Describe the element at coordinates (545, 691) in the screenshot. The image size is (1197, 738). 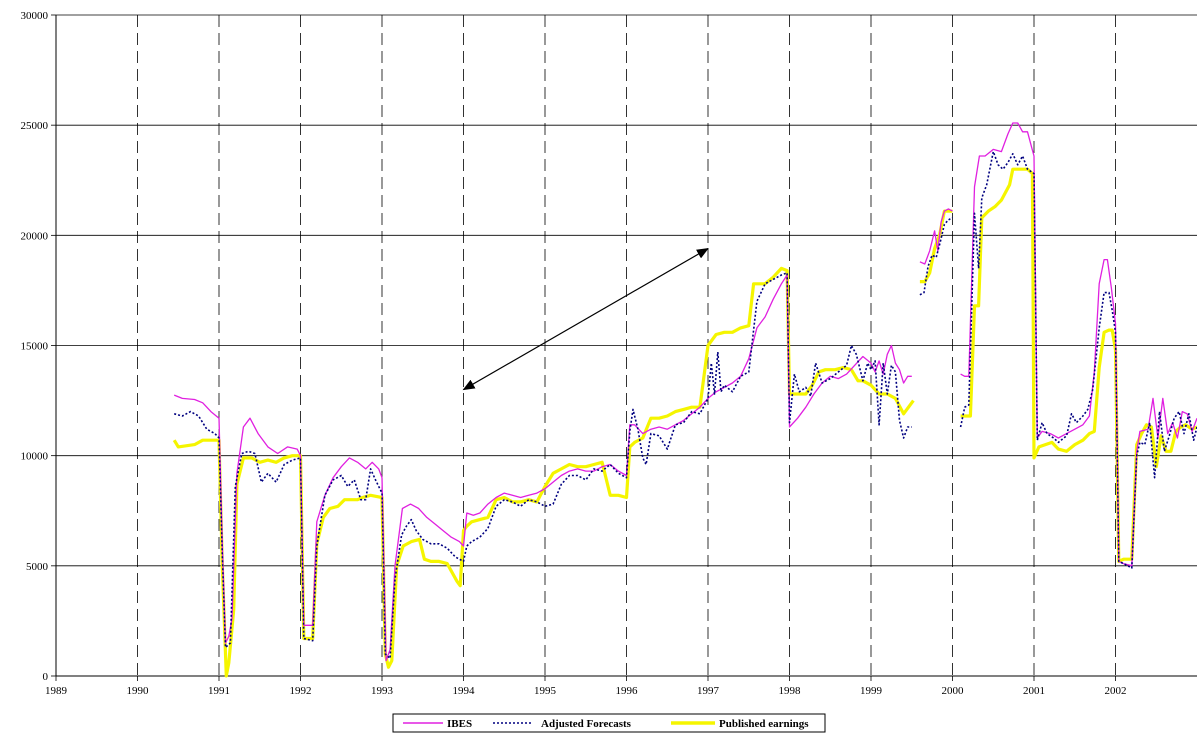
I see `x-tick-label: 1995` at that location.